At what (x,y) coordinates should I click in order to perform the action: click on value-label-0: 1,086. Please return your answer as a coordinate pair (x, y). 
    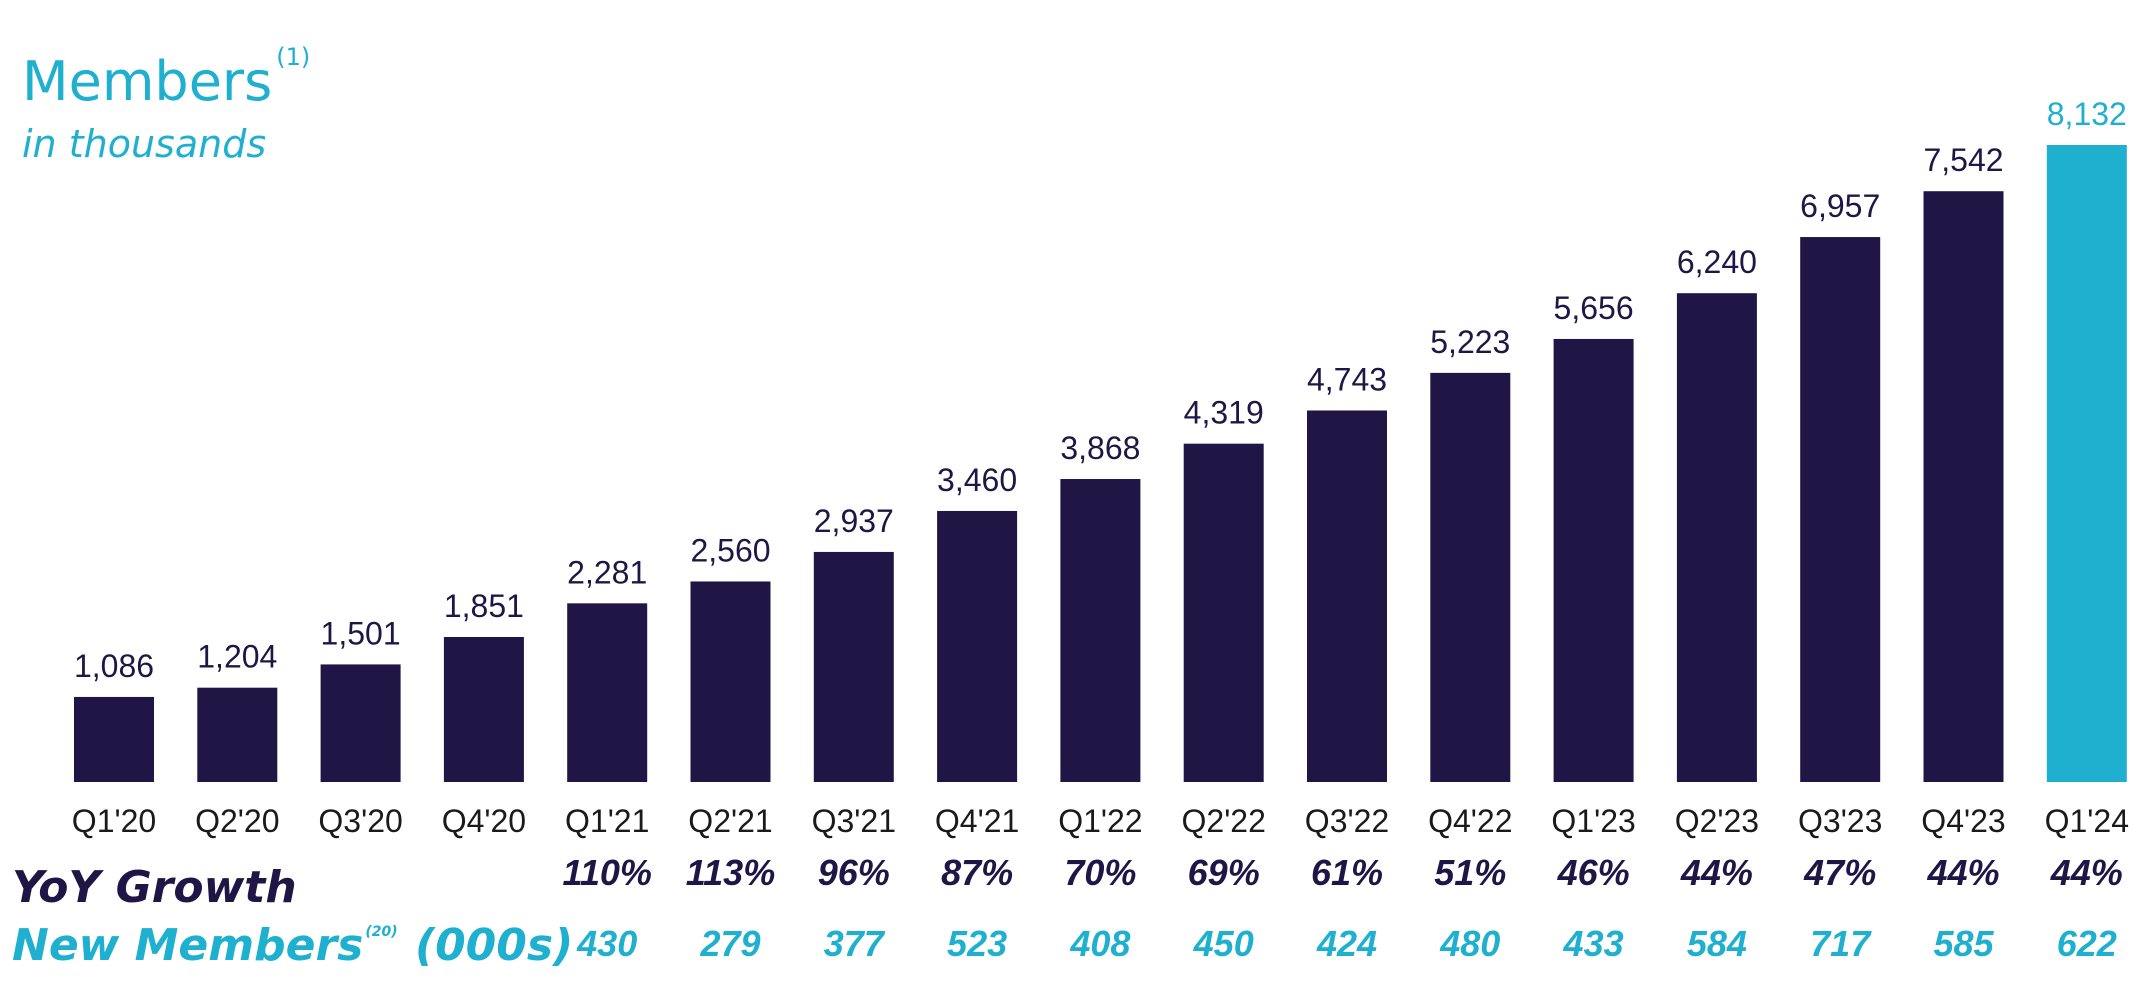
    Looking at the image, I should click on (114, 666).